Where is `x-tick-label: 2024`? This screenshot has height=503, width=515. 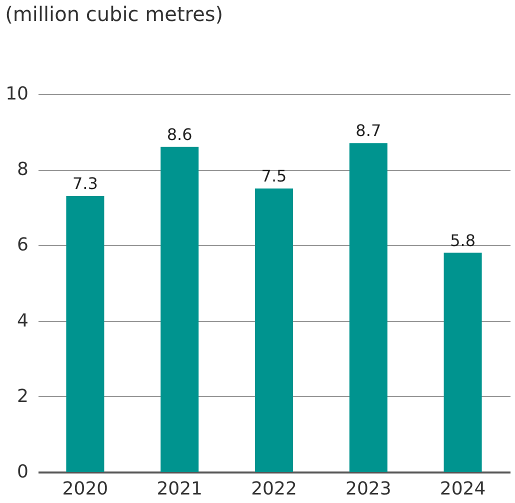 x-tick-label: 2024 is located at coordinates (463, 489).